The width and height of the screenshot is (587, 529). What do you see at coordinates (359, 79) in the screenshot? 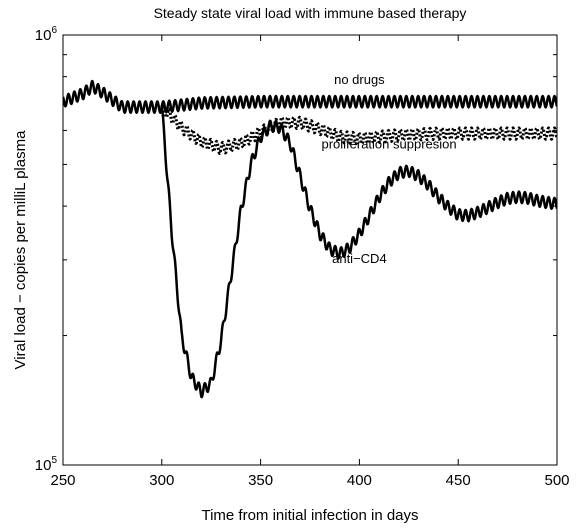
I see `series-annotation: no drugs` at bounding box center [359, 79].